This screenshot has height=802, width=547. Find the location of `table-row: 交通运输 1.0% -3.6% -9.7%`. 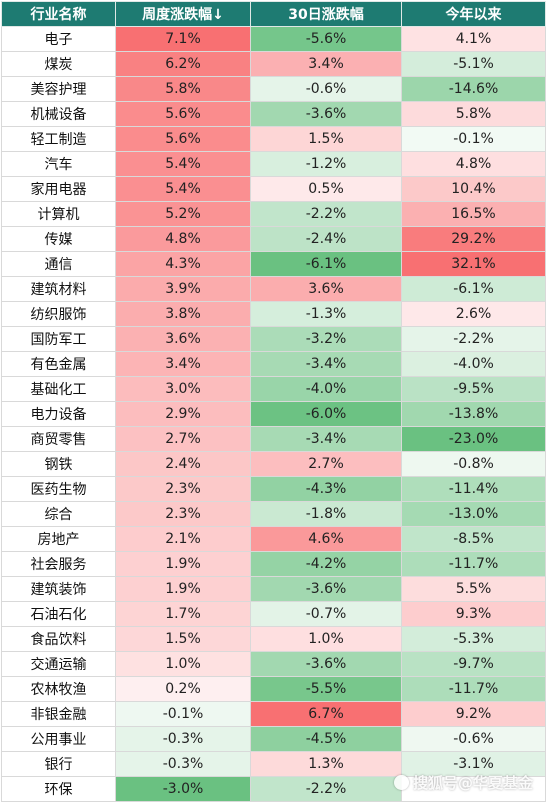

table-row: 交通运输 1.0% -3.6% -9.7% is located at coordinates (273, 664).